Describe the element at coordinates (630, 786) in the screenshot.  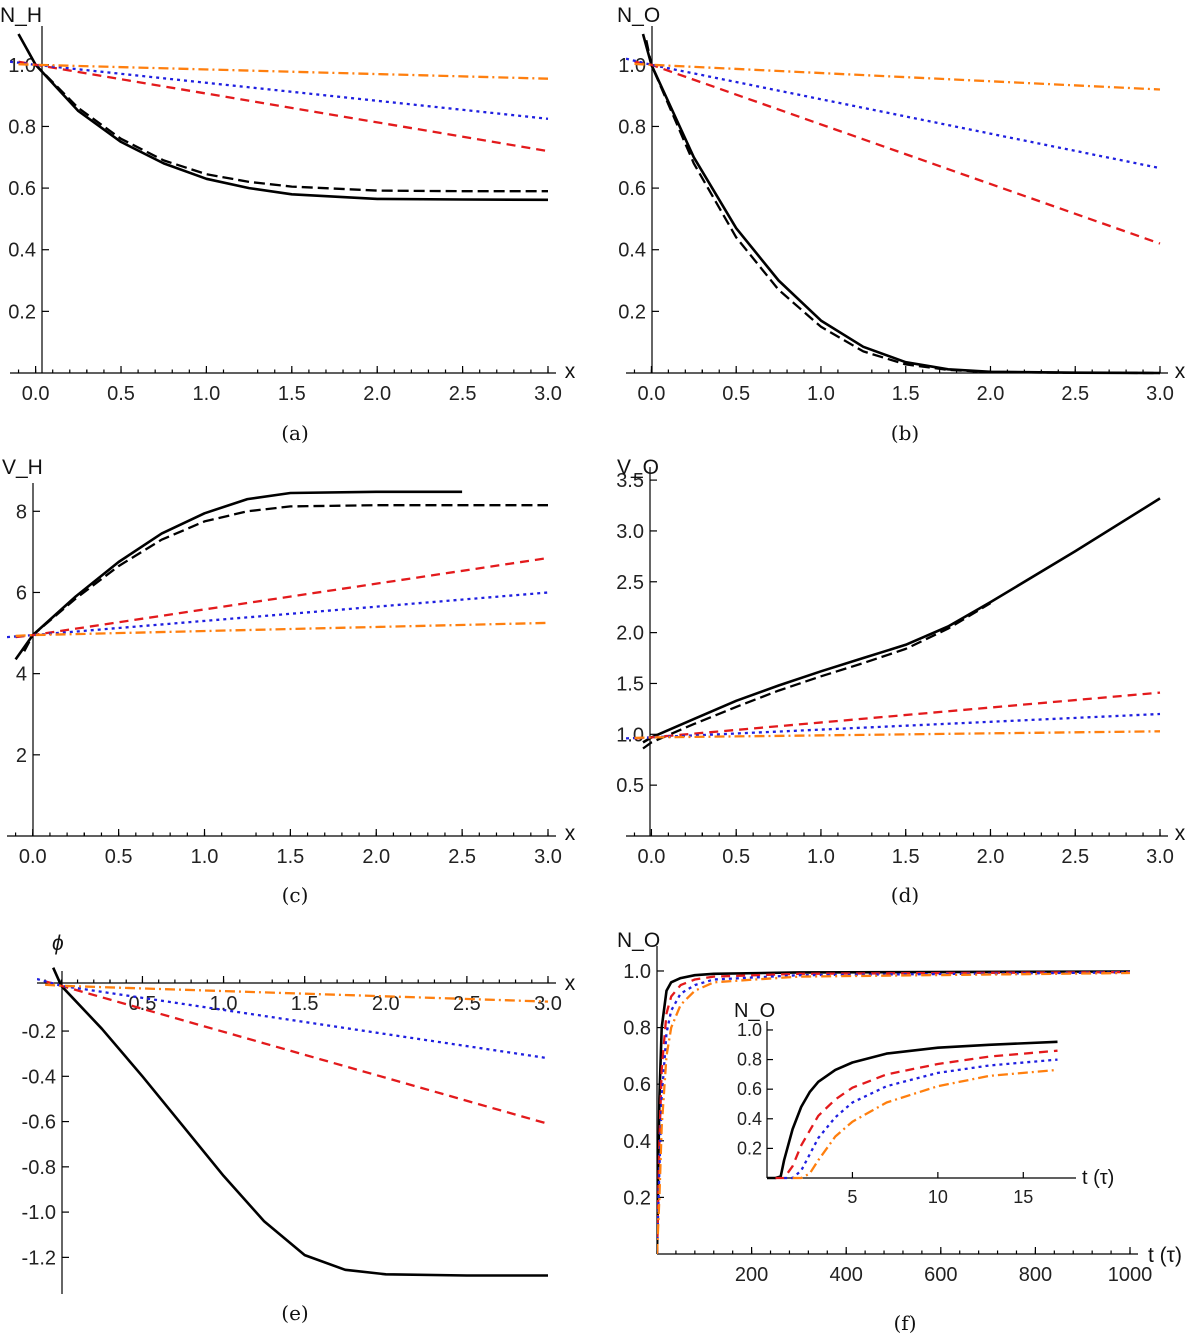
I see `y-tick-label: 0.5` at that location.